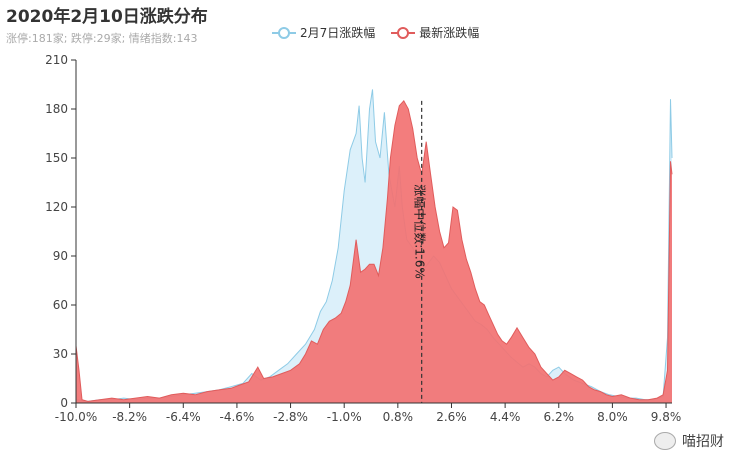  What do you see at coordinates (665, 441) in the screenshot?
I see `wechat-icon` at bounding box center [665, 441].